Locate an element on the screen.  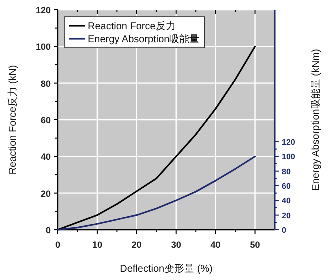
y2-tick-label: 40 is located at coordinates (287, 201).